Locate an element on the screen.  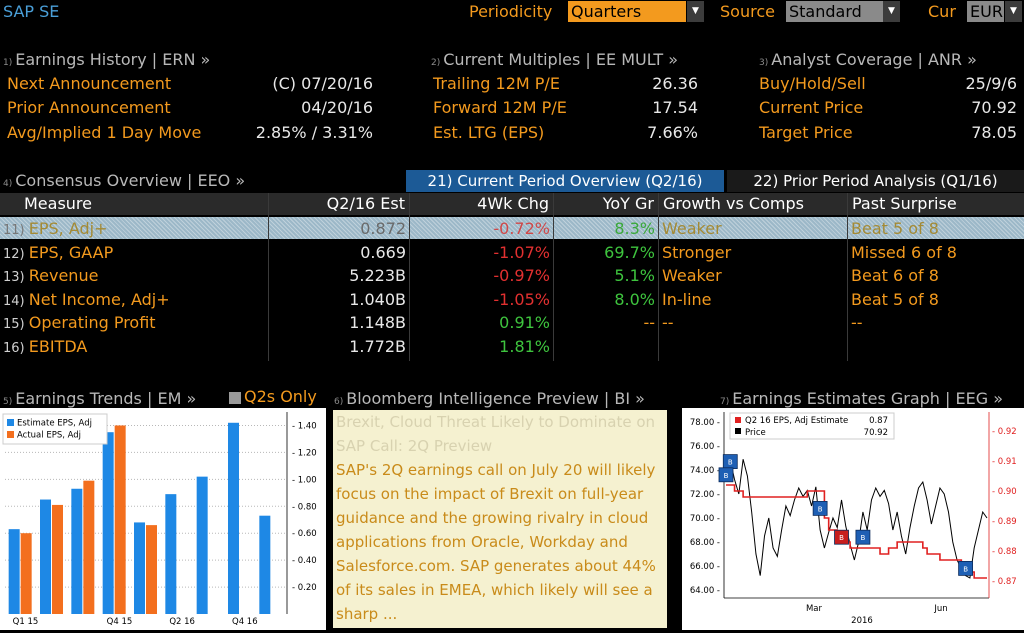
estimates-graph-link: Earnings Estimates Graph | EEG » is located at coordinates (867, 398).